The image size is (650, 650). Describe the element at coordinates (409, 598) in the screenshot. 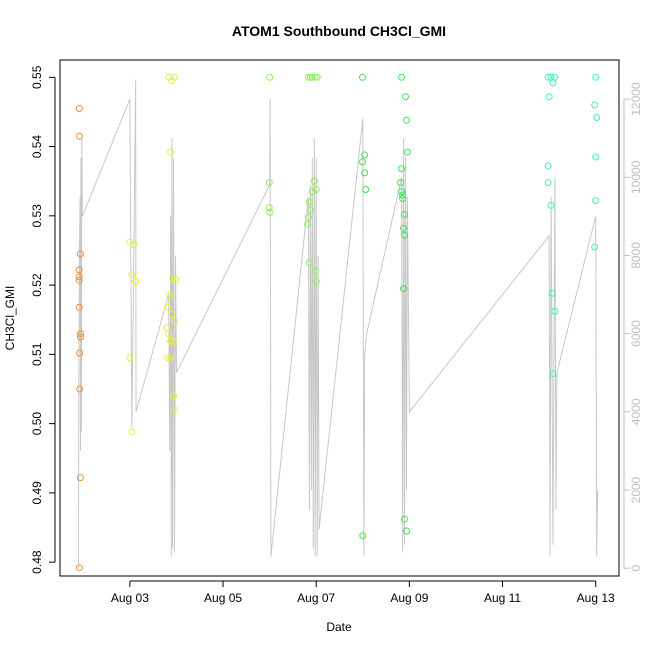

I see `x-tick-label: Aug 09` at that location.